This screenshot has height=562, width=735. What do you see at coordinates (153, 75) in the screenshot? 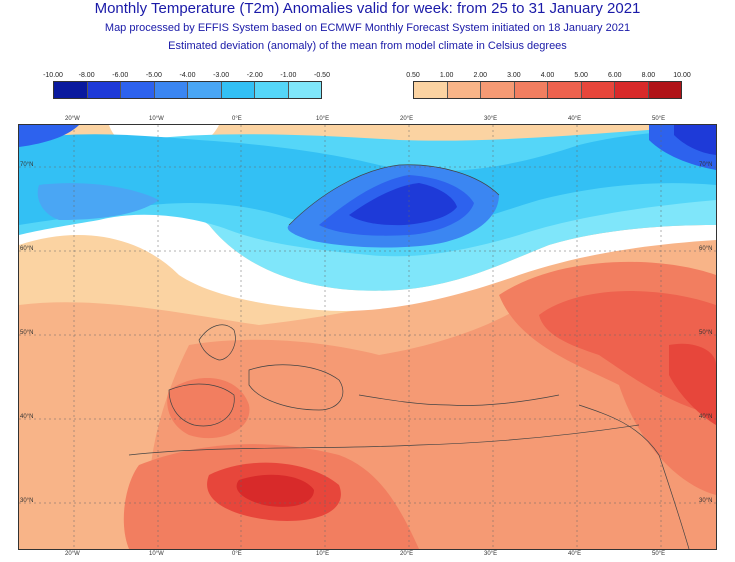
I see `legend-cold-label: -5.00` at bounding box center [153, 75].